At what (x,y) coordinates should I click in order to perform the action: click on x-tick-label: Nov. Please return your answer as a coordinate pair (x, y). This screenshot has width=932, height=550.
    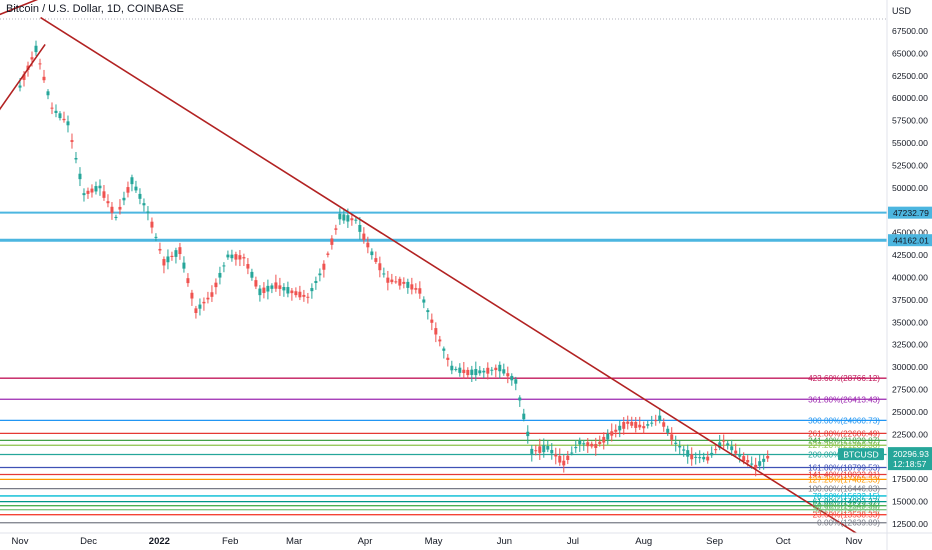
    Looking at the image, I should click on (20, 541).